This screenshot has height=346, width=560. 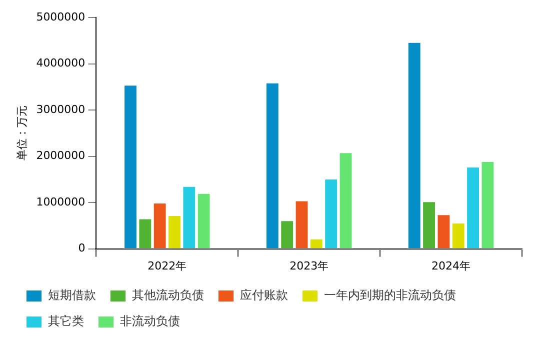 What do you see at coordinates (21, 133) in the screenshot?
I see `y-axis-title: 单位：万元` at bounding box center [21, 133].